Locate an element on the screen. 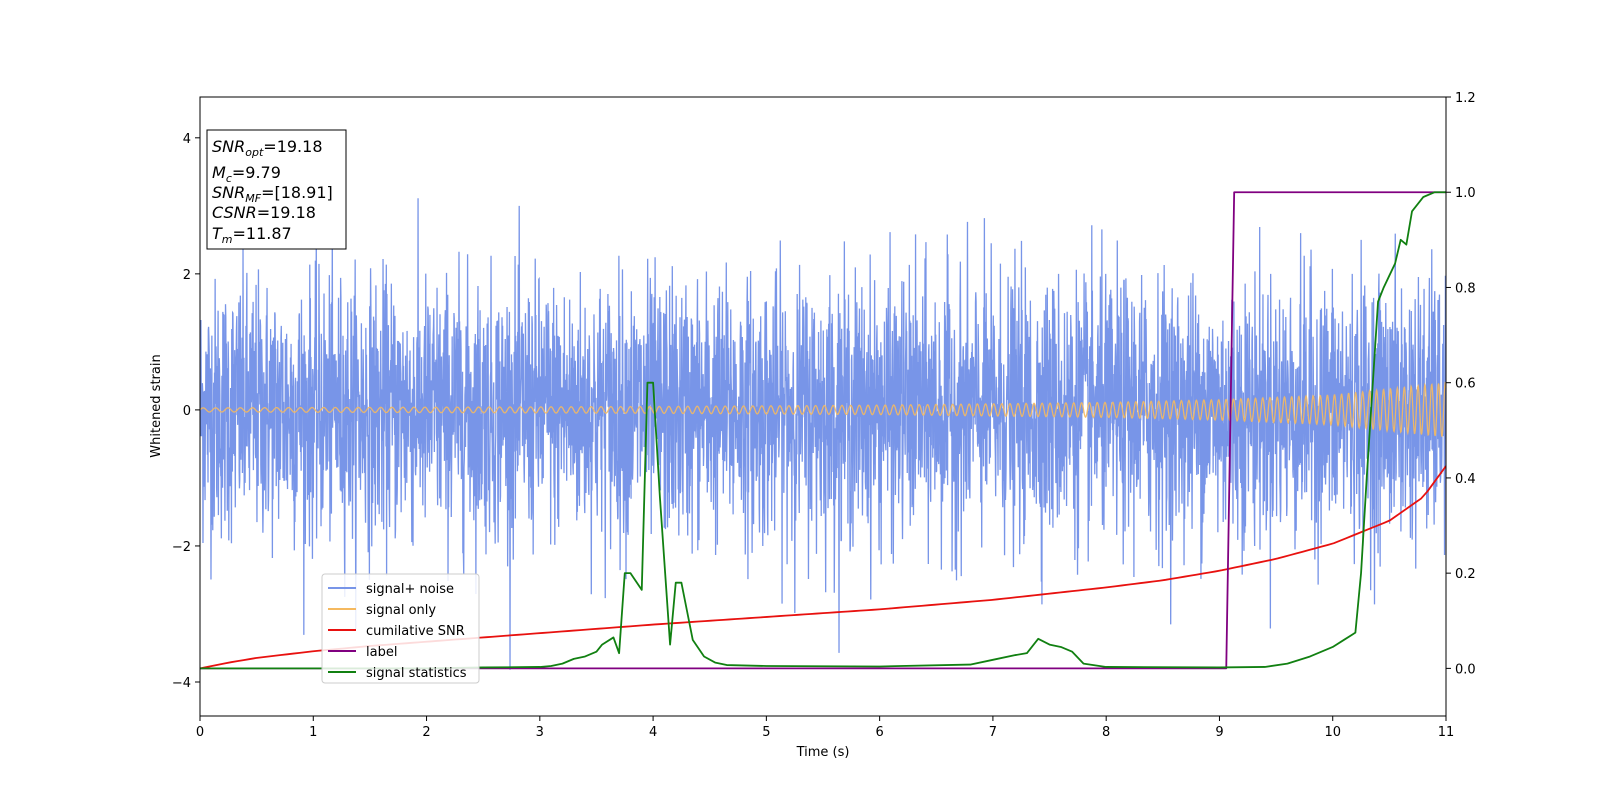 The width and height of the screenshot is (1600, 800). y-right-tick-label: 1.0 is located at coordinates (1465, 193).